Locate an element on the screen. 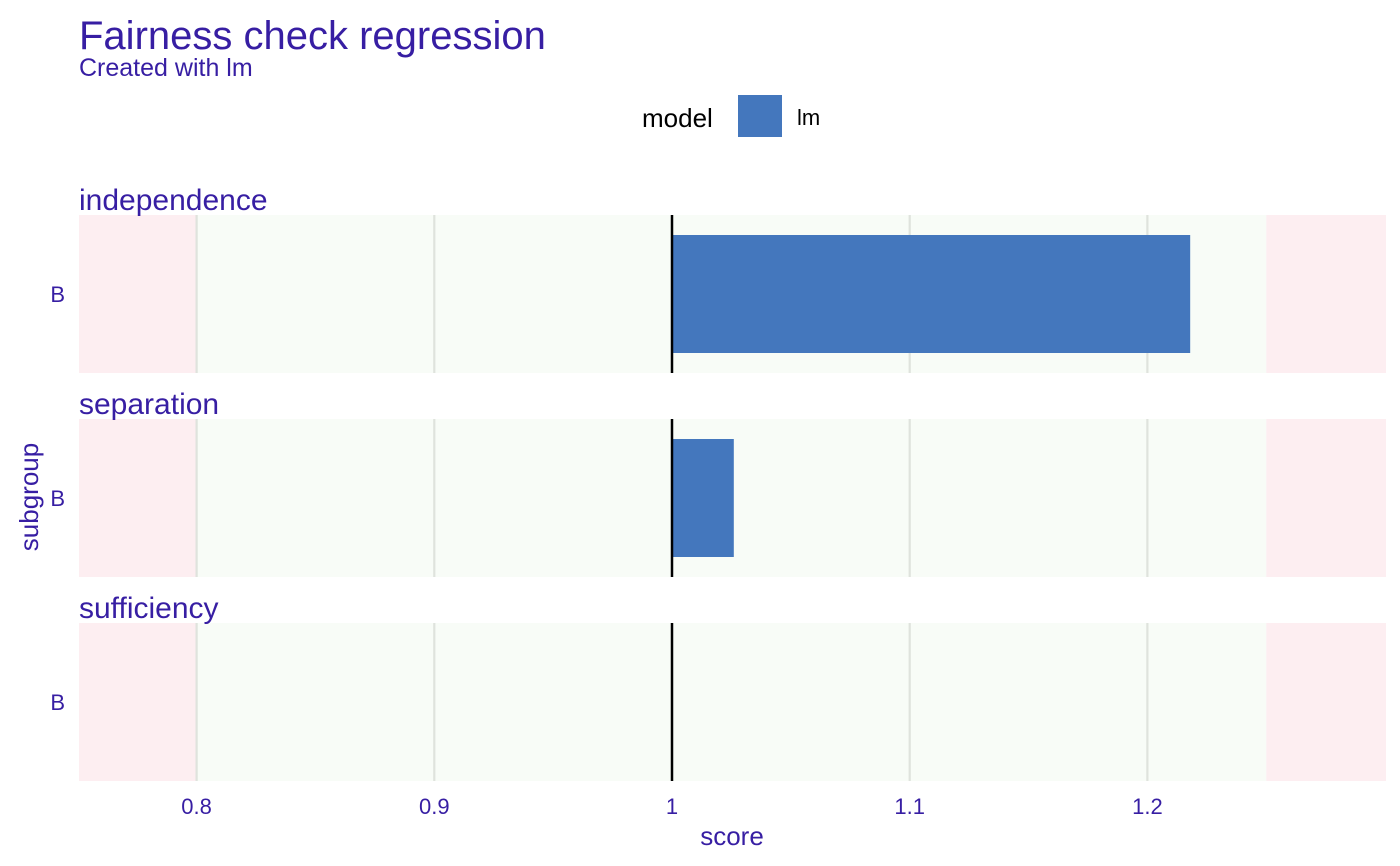 Image resolution: width=1400 pixels, height=866 pixels. bar-independence-lm is located at coordinates (931, 294).